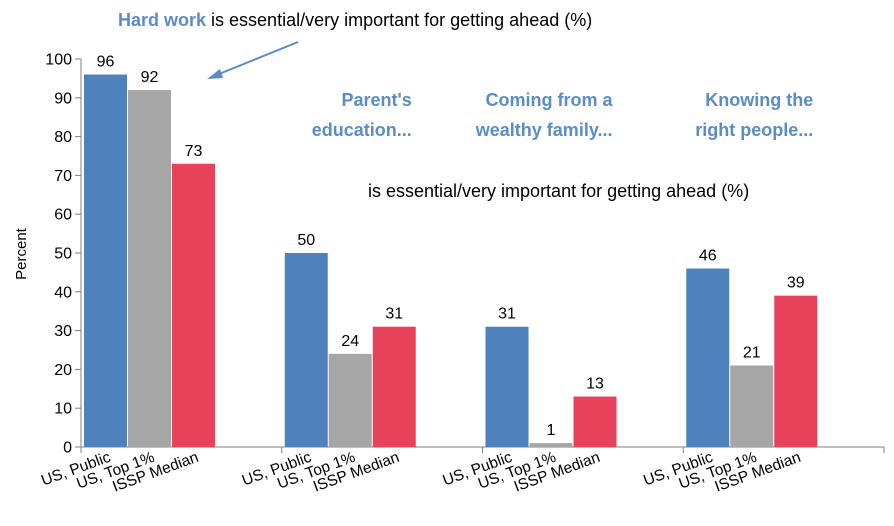 The width and height of the screenshot is (894, 526). Describe the element at coordinates (759, 100) in the screenshot. I see `group-annotation-line: Knowing the` at that location.